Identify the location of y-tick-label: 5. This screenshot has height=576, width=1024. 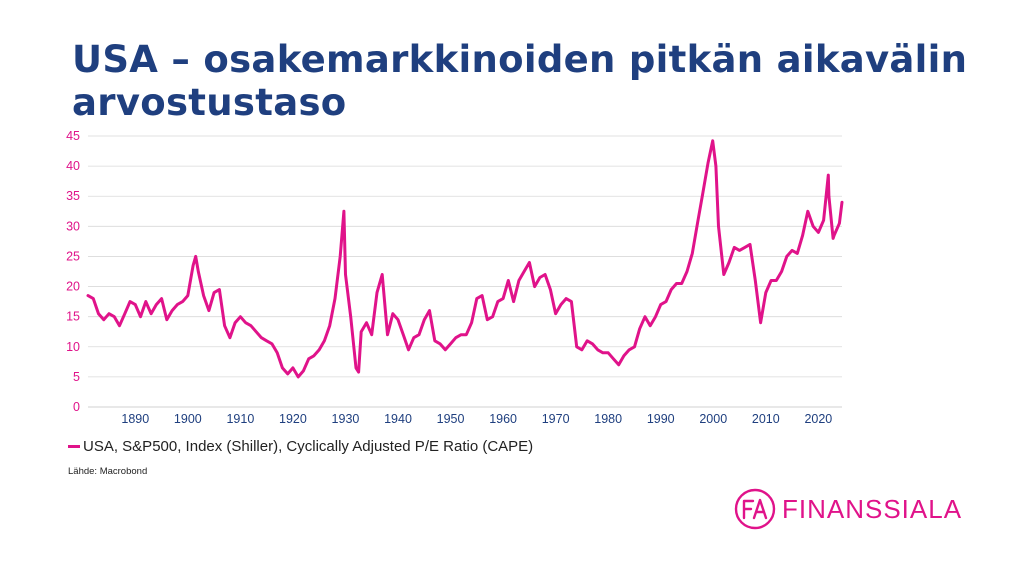
(76, 377).